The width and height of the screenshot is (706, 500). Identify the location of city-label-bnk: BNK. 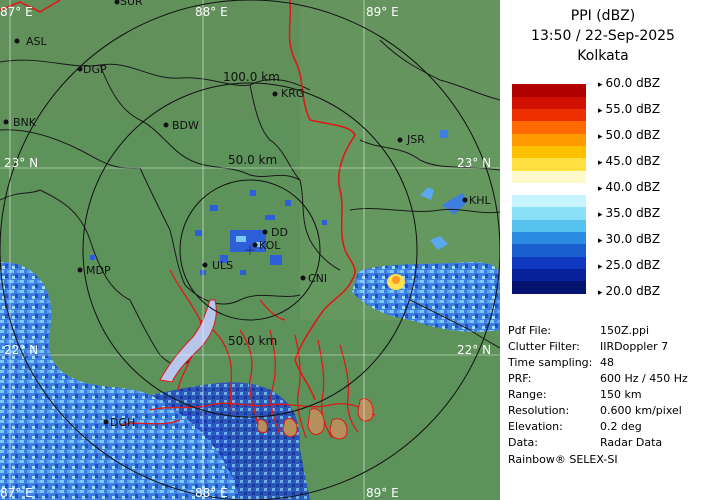
(25, 122).